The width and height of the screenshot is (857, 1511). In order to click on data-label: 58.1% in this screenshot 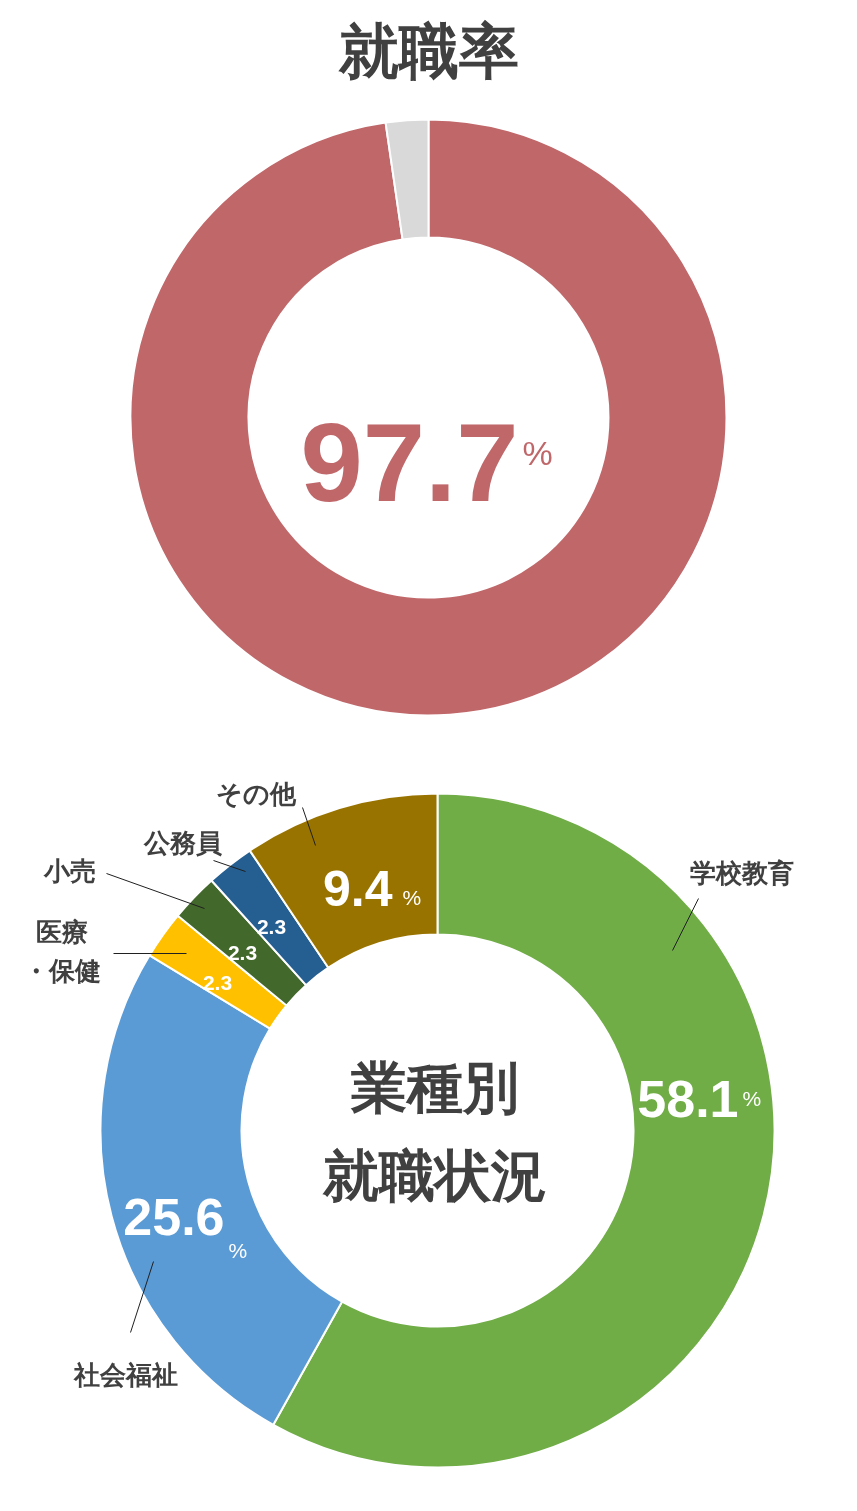, I will do `click(699, 1098)`.